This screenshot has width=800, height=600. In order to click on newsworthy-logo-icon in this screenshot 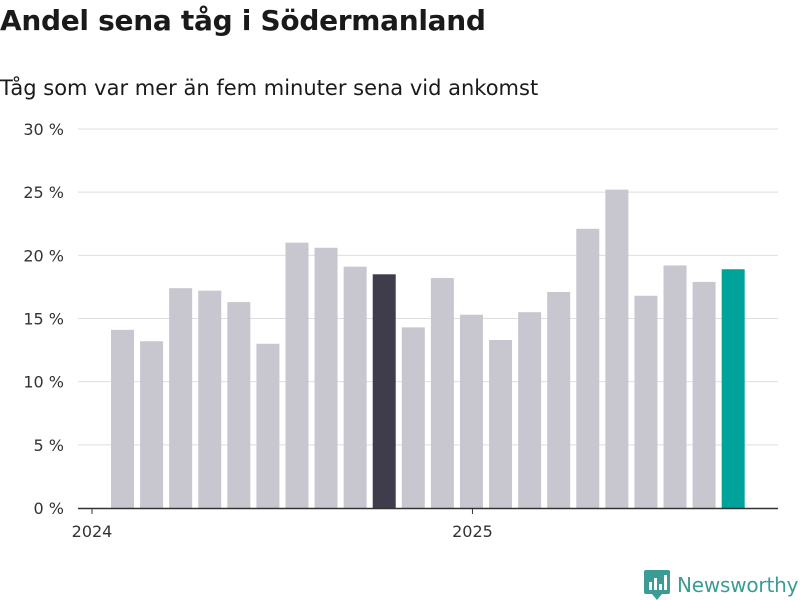, I will do `click(657, 585)`.